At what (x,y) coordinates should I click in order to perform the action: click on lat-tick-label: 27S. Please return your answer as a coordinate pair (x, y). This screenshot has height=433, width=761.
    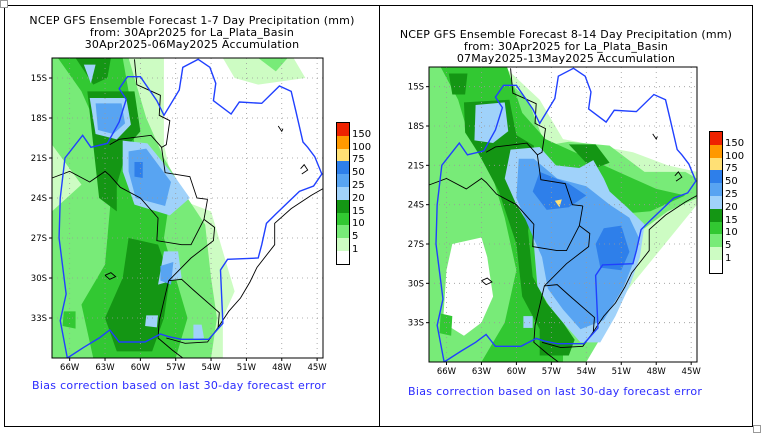
    Looking at the image, I should click on (39, 239).